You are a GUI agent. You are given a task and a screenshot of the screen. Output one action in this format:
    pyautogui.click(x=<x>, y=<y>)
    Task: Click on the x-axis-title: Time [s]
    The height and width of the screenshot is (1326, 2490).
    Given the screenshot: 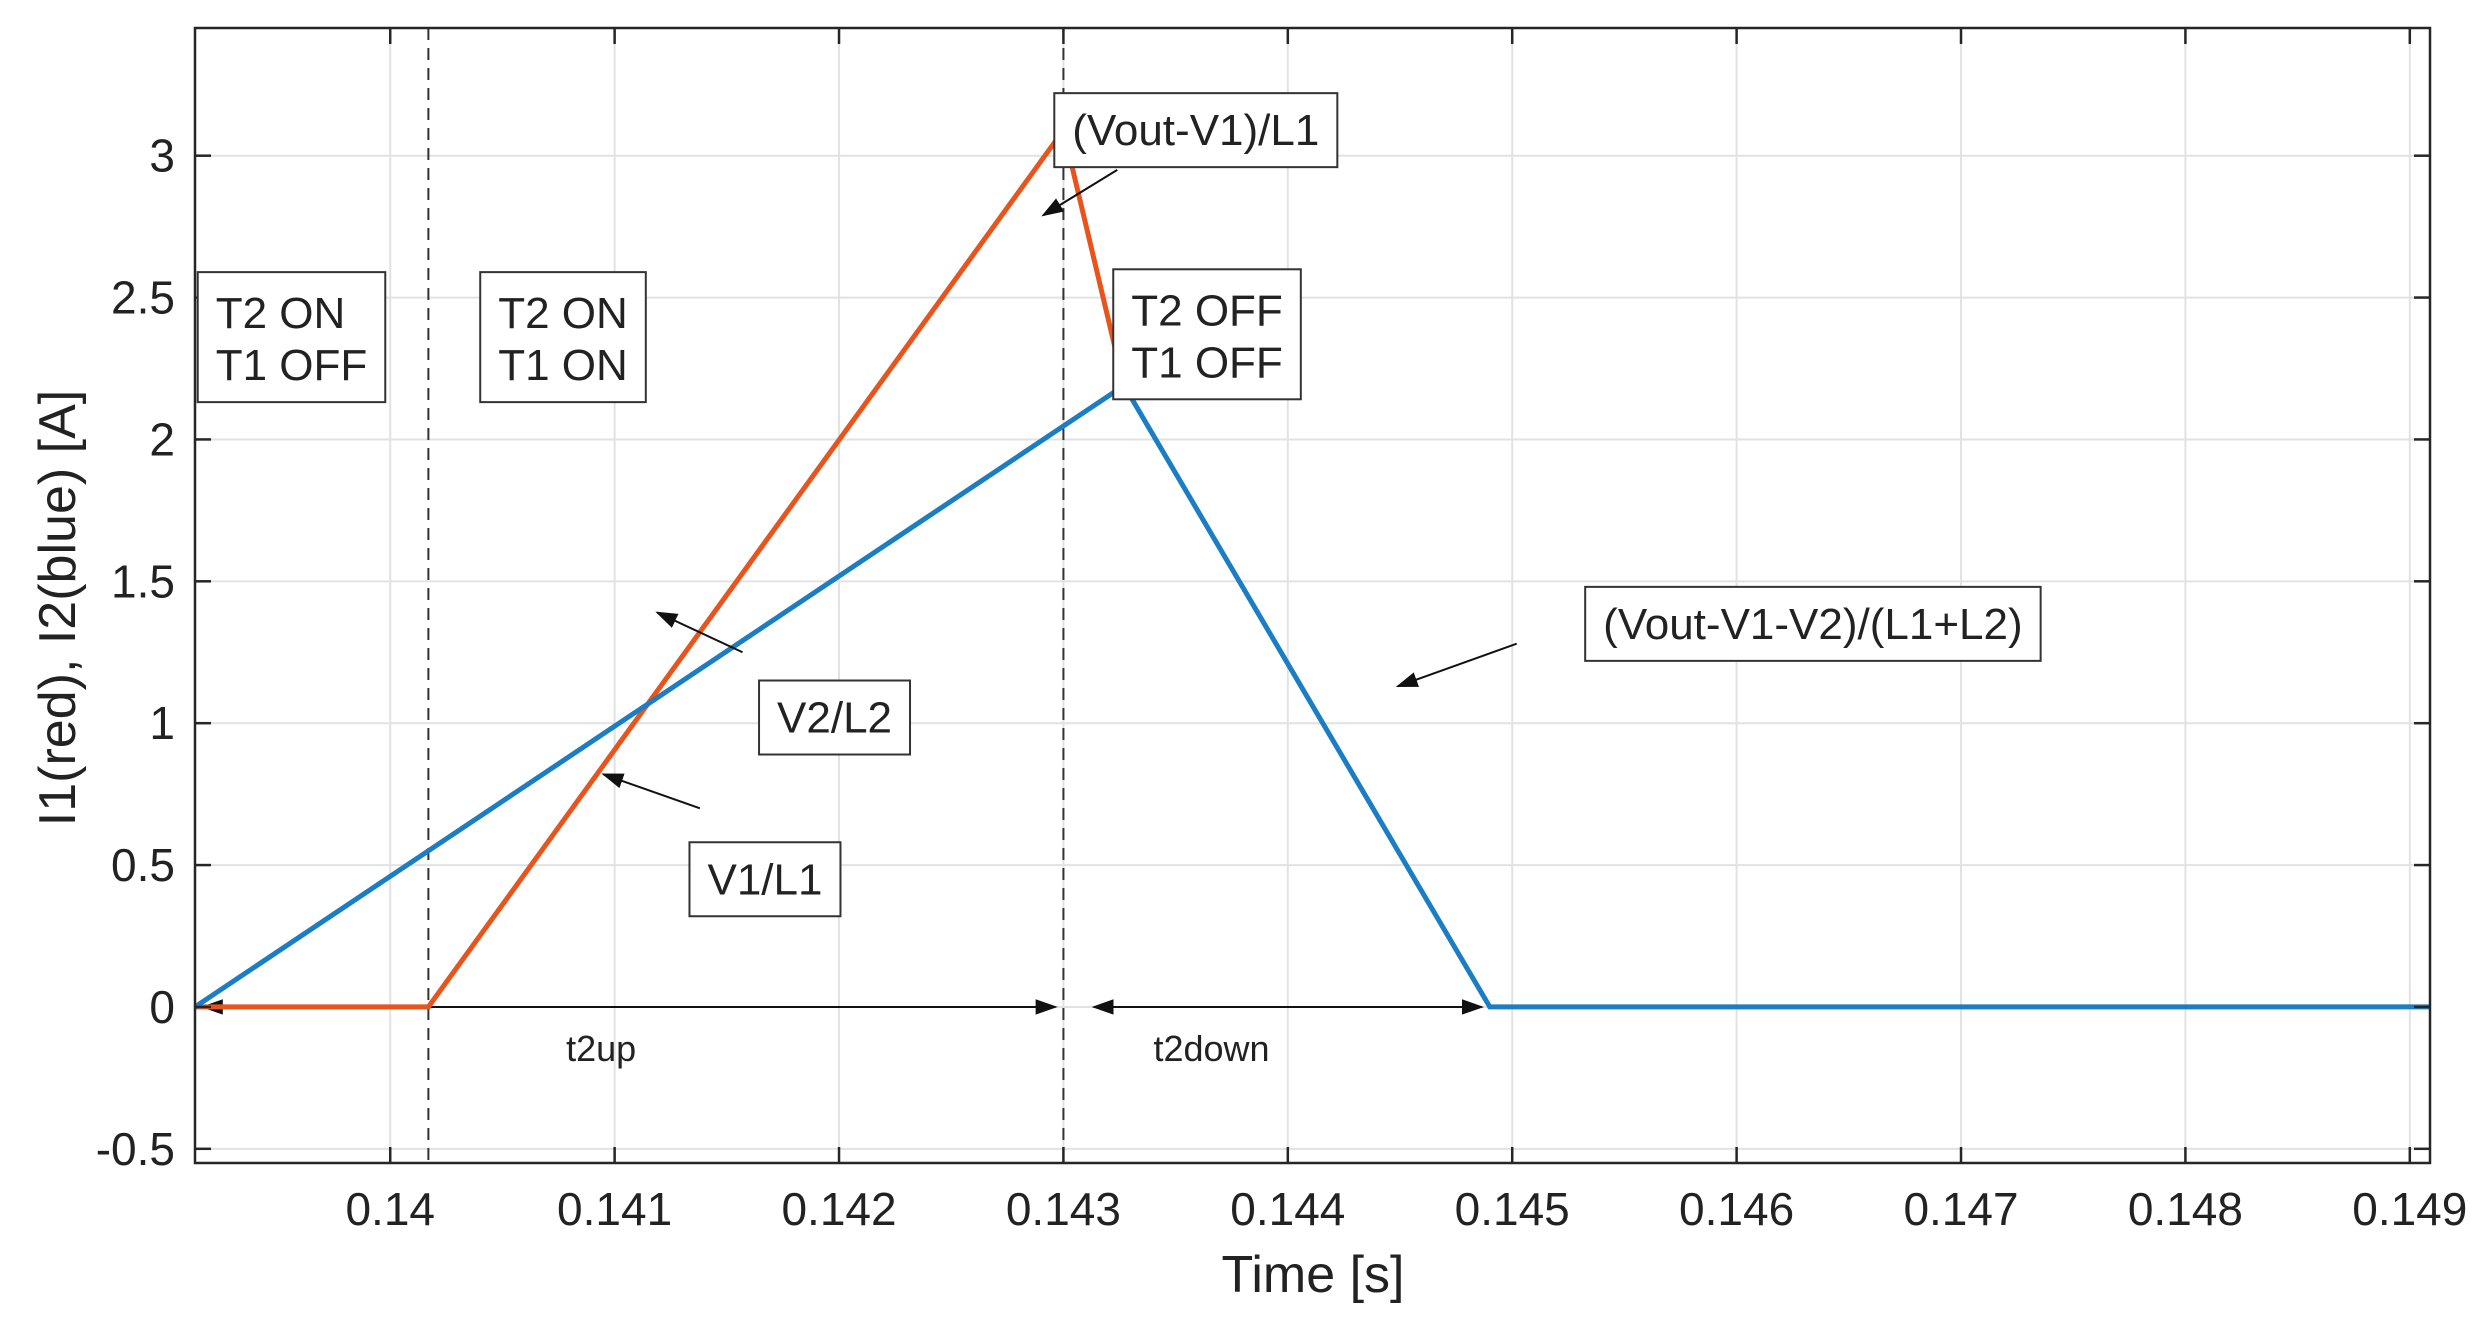 What is the action you would take?
    pyautogui.click(x=1313, y=1275)
    